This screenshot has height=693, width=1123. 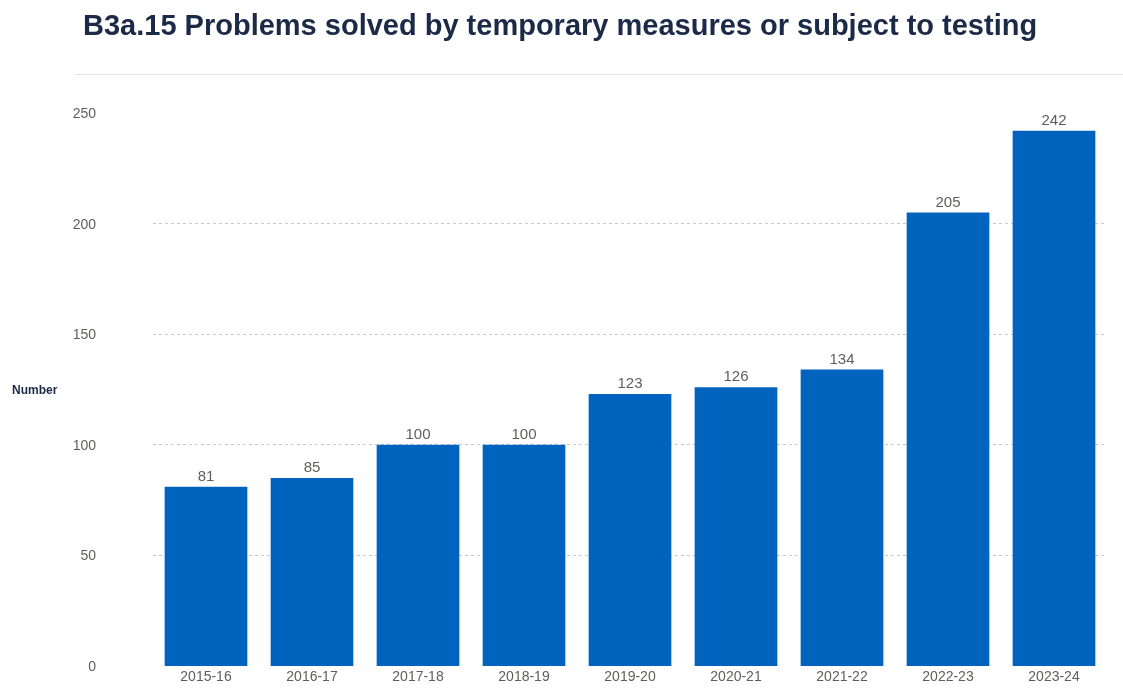 I want to click on data-label: 85, so click(x=312, y=466).